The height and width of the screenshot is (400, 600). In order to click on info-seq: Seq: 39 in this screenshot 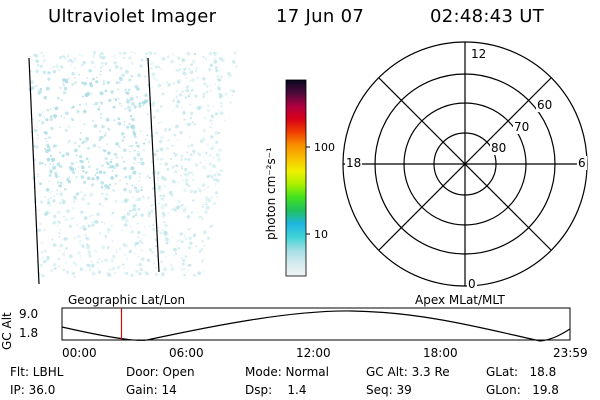, I will do `click(389, 390)`.